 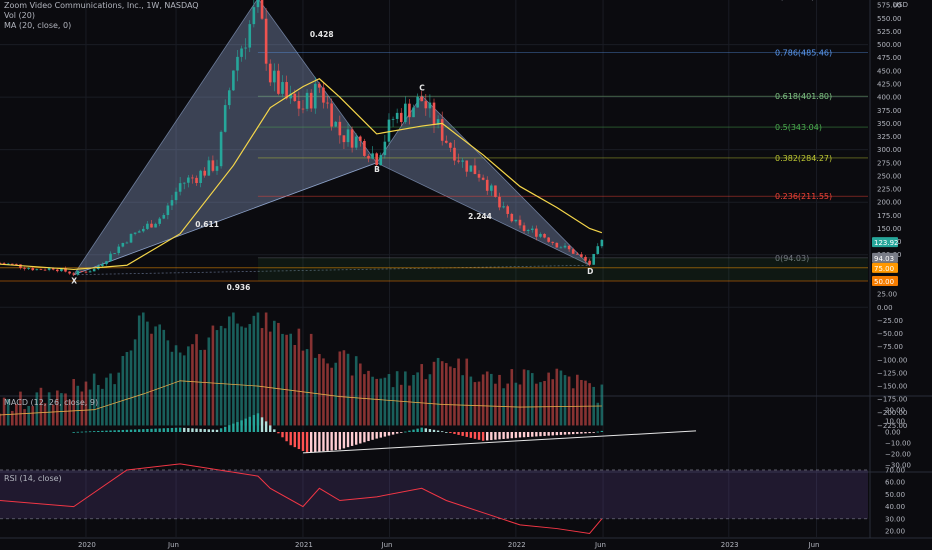 What do you see at coordinates (895, 532) in the screenshot?
I see `rsi-axis-tick: 20.00` at bounding box center [895, 532].